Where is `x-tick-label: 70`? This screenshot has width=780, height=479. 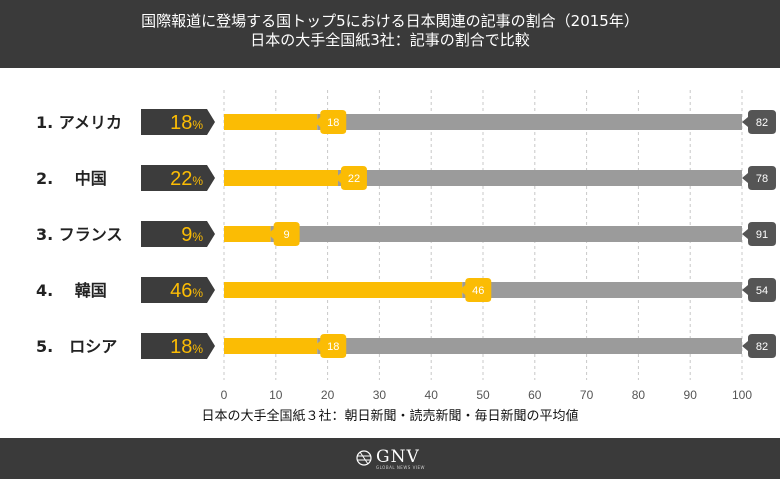 x-tick-label: 70 is located at coordinates (587, 395).